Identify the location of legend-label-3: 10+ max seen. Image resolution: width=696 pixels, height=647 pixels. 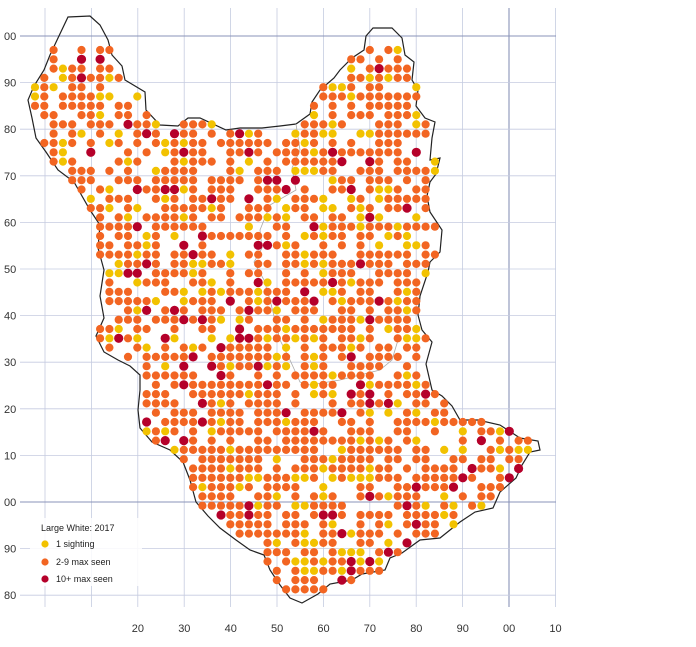
(84, 579).